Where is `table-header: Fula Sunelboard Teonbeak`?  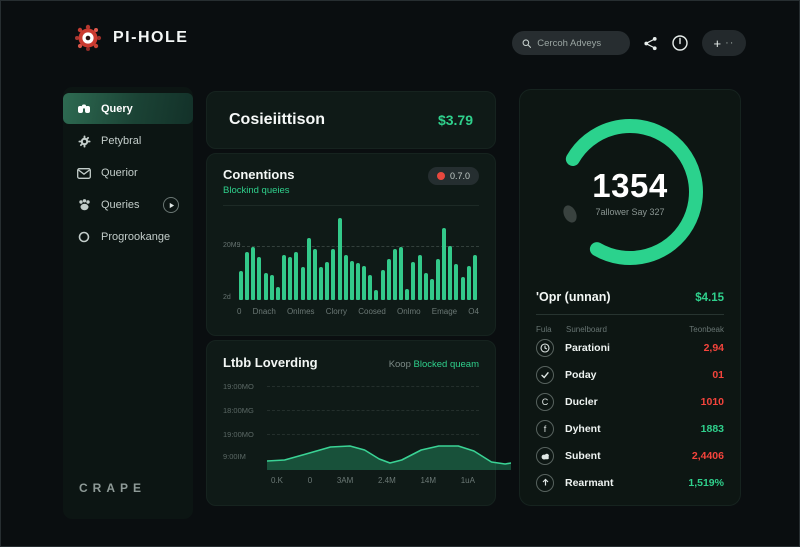 table-header: Fula Sunelboard Teonbeak is located at coordinates (630, 329).